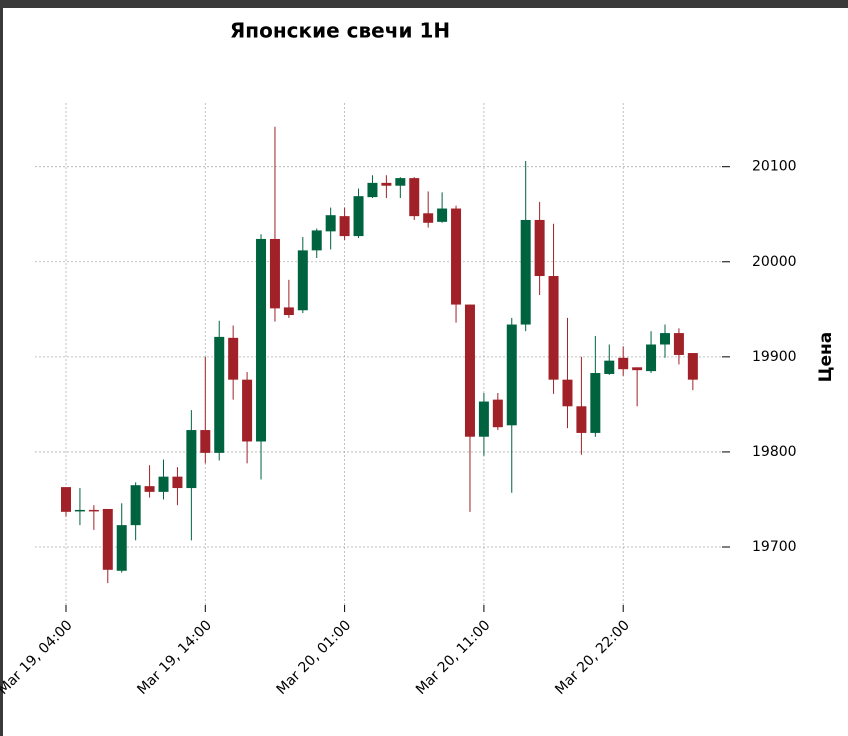 This screenshot has width=848, height=736. I want to click on y-tick-label: 19900, so click(774, 357).